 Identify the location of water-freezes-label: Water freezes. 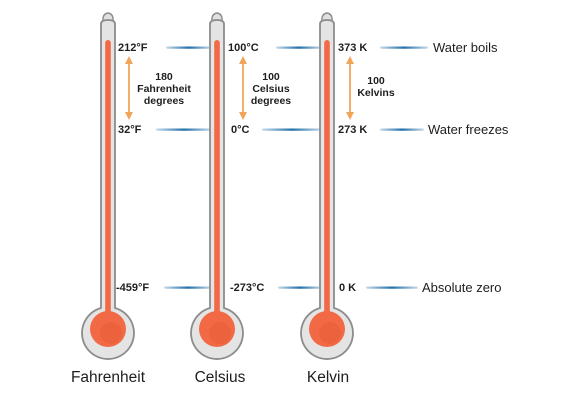
(468, 129).